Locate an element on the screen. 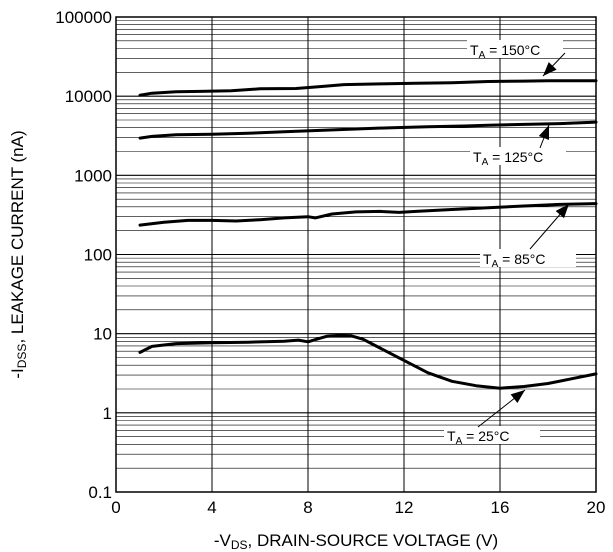 The image size is (613, 552). x-tick-label: 16 is located at coordinates (500, 507).